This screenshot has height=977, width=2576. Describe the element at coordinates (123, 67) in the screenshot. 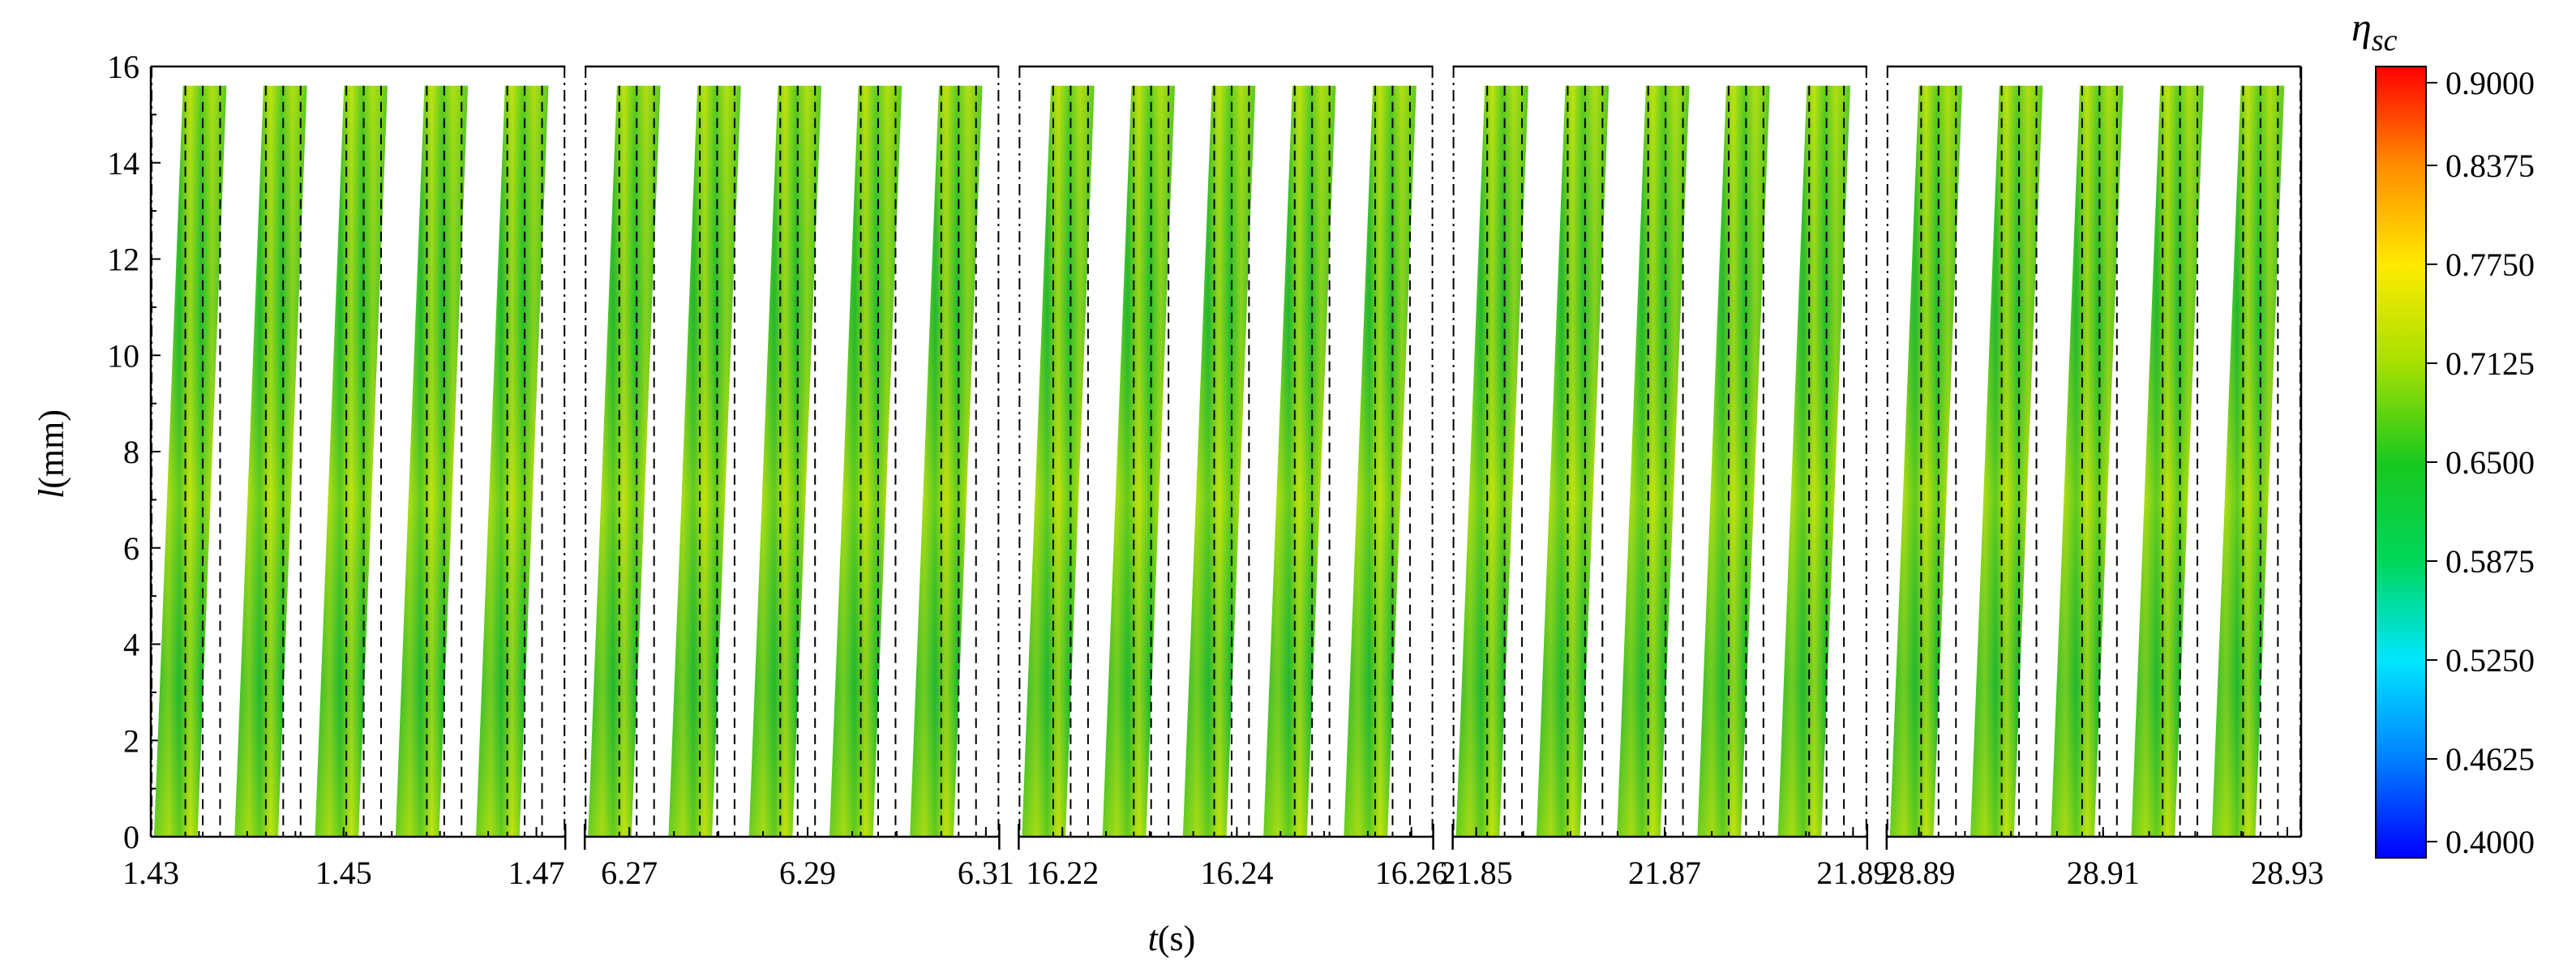

I see `y-tick-label: 16` at that location.